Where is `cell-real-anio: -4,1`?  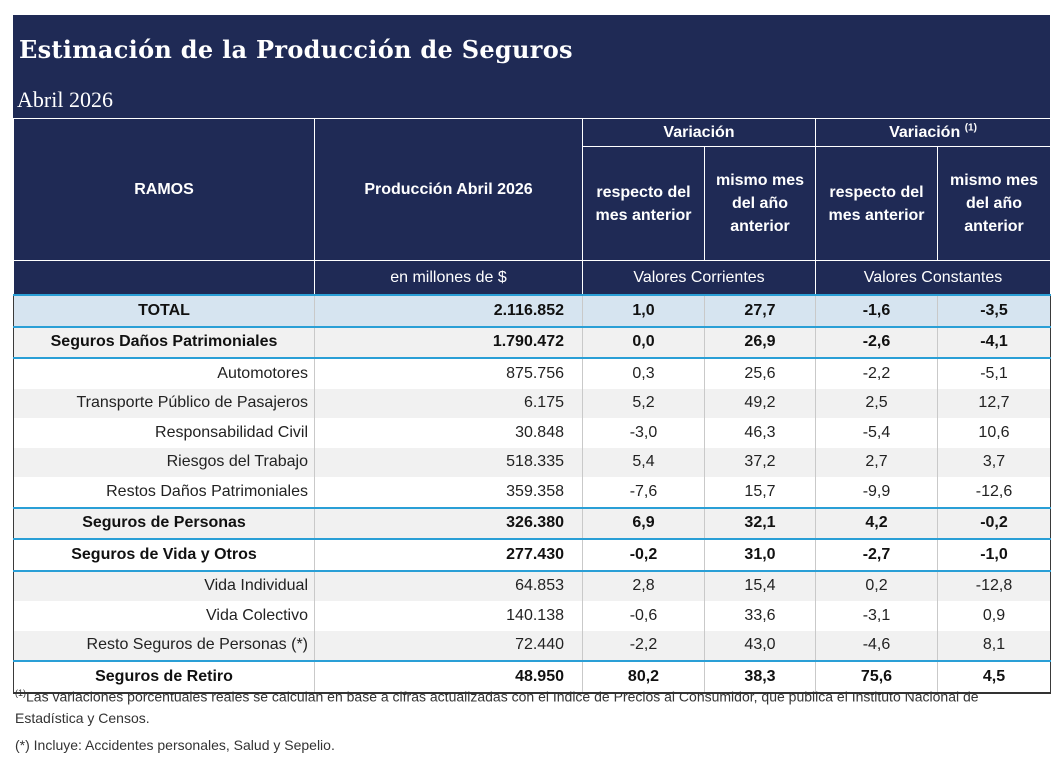
cell-real-anio: -4,1 is located at coordinates (994, 341).